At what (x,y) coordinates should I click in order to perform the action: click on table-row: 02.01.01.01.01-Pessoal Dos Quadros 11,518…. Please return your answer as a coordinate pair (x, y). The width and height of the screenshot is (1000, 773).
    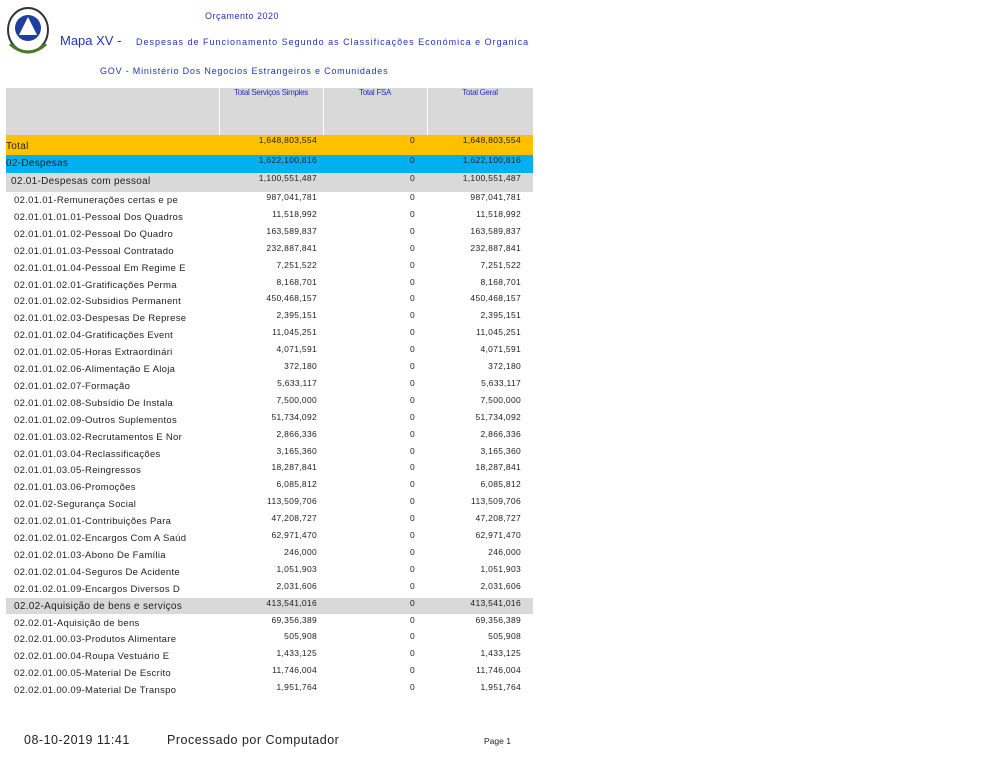
    Looking at the image, I should click on (269, 217).